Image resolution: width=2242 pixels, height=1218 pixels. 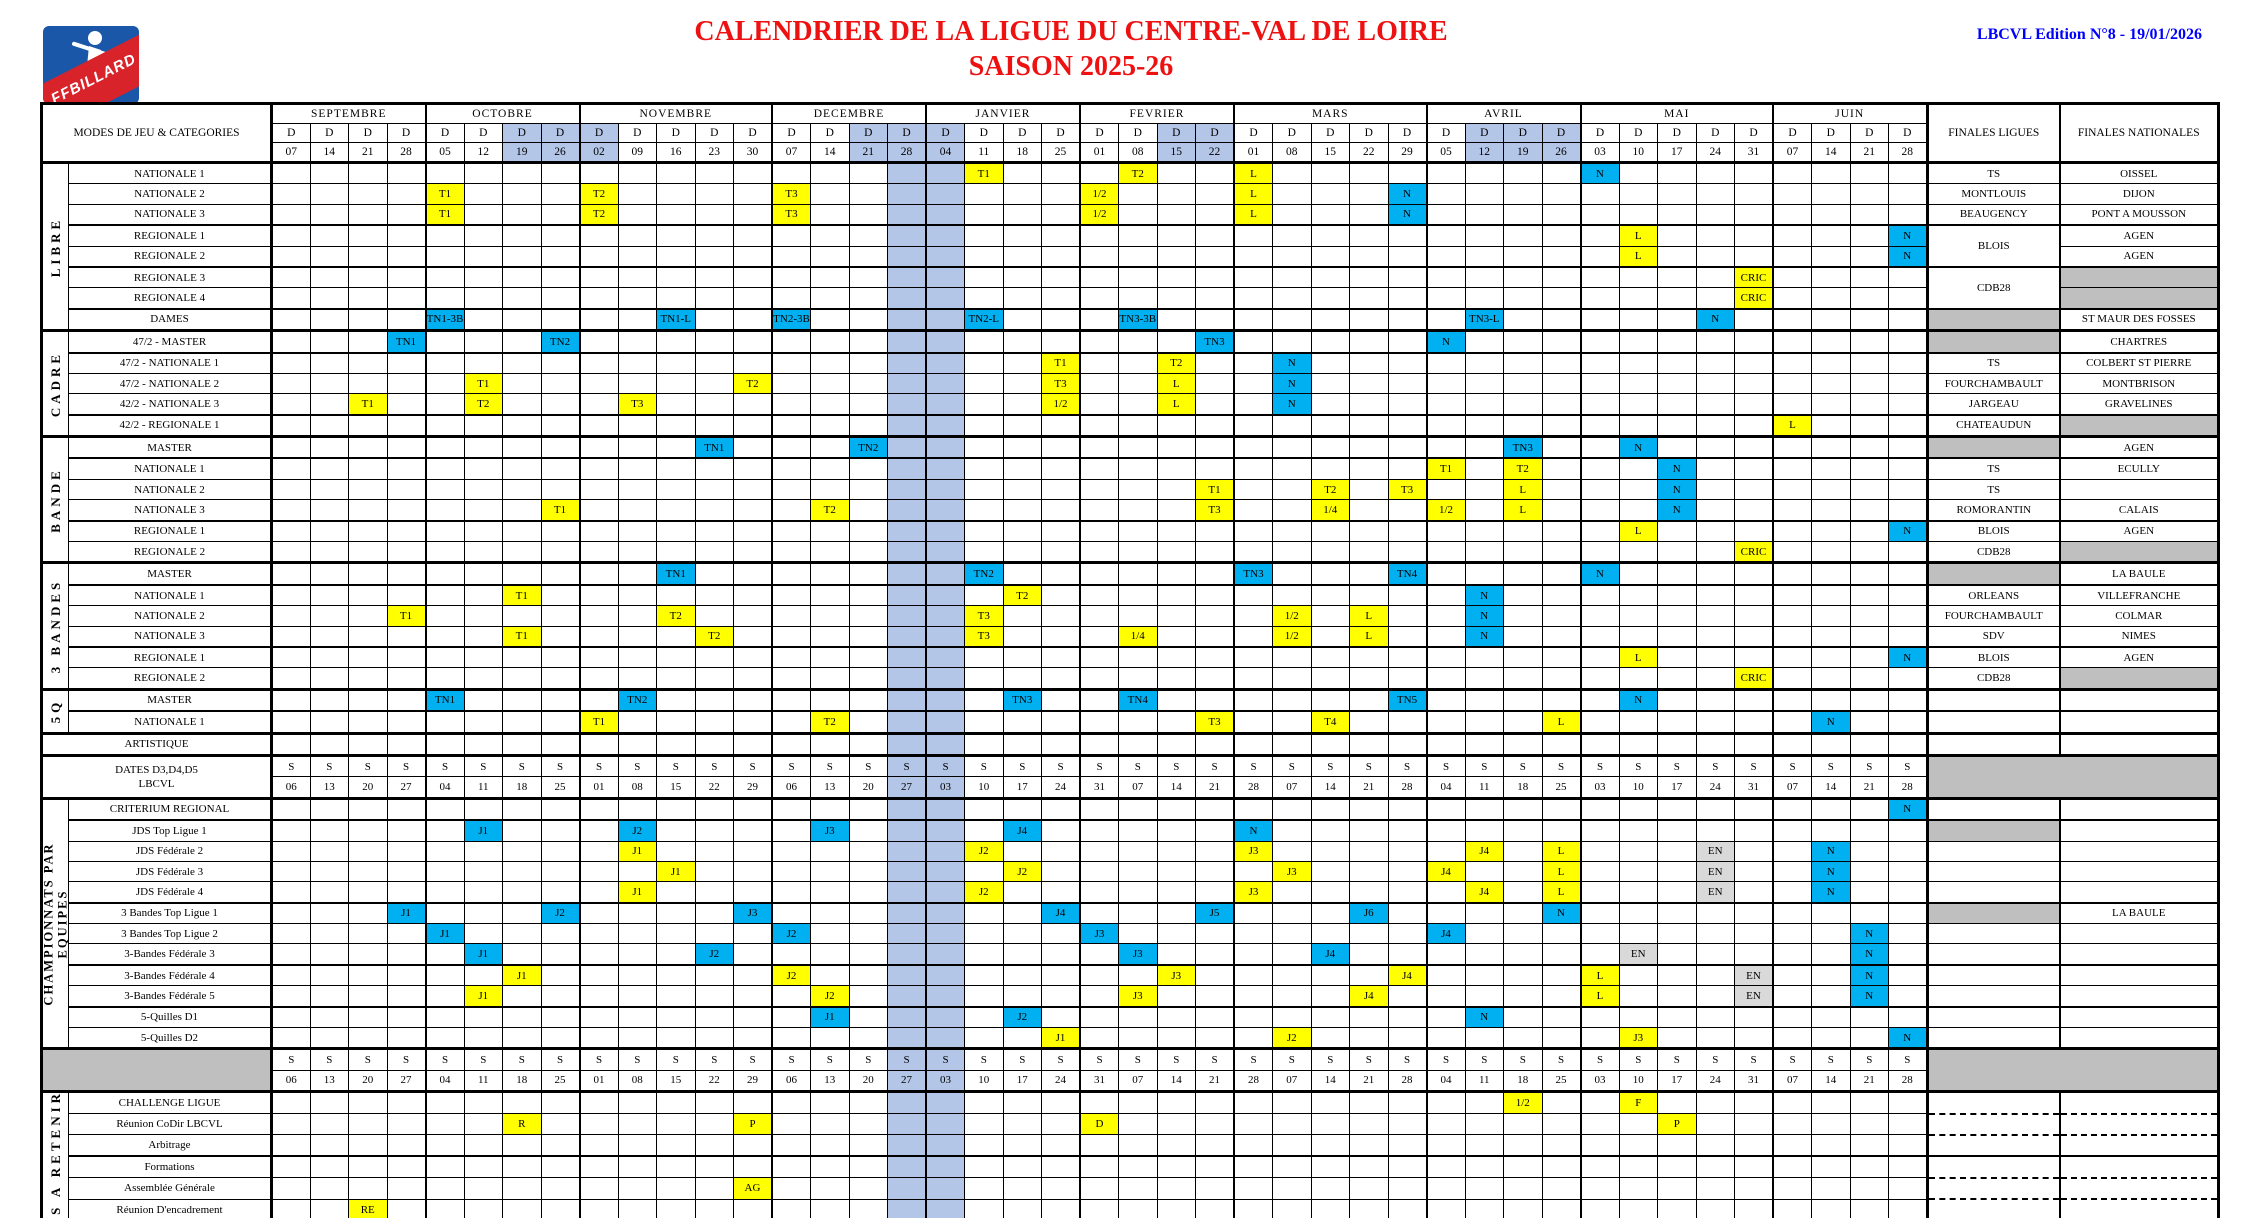 What do you see at coordinates (2139, 830) in the screenshot?
I see `finales-nationales-cell` at bounding box center [2139, 830].